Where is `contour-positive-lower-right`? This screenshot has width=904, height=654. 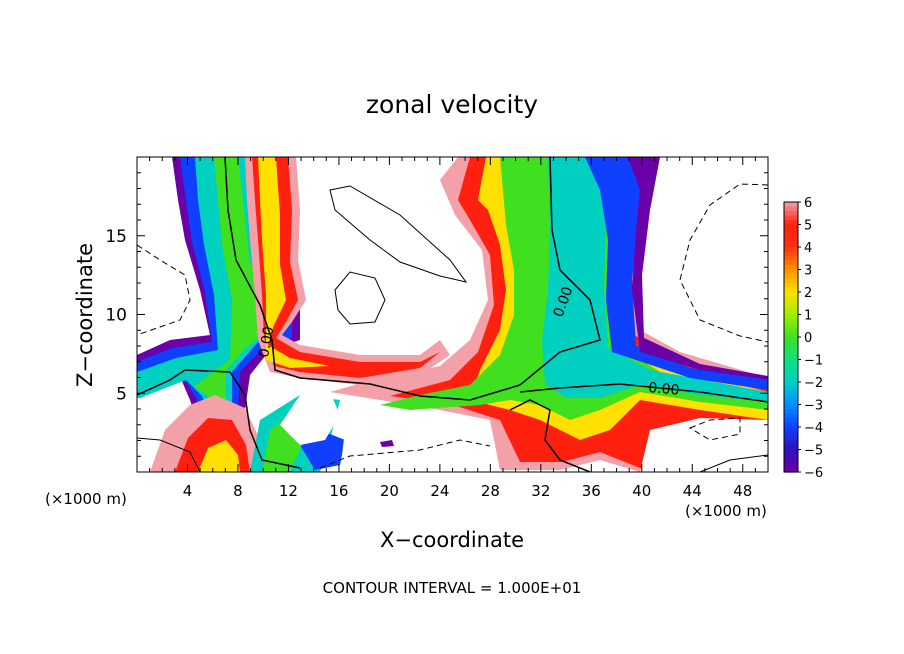 contour-positive-lower-right is located at coordinates (733, 463).